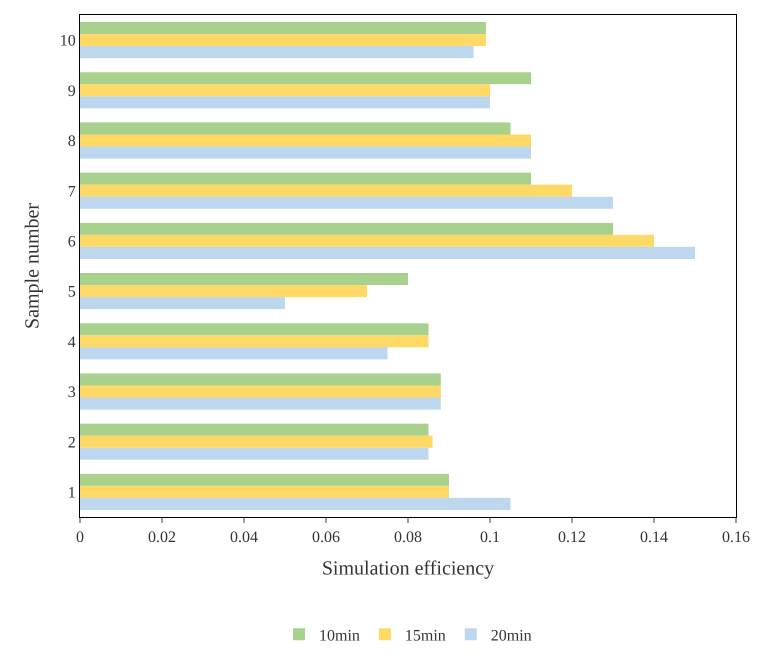  I want to click on y-tick-label: 3, so click(72, 393).